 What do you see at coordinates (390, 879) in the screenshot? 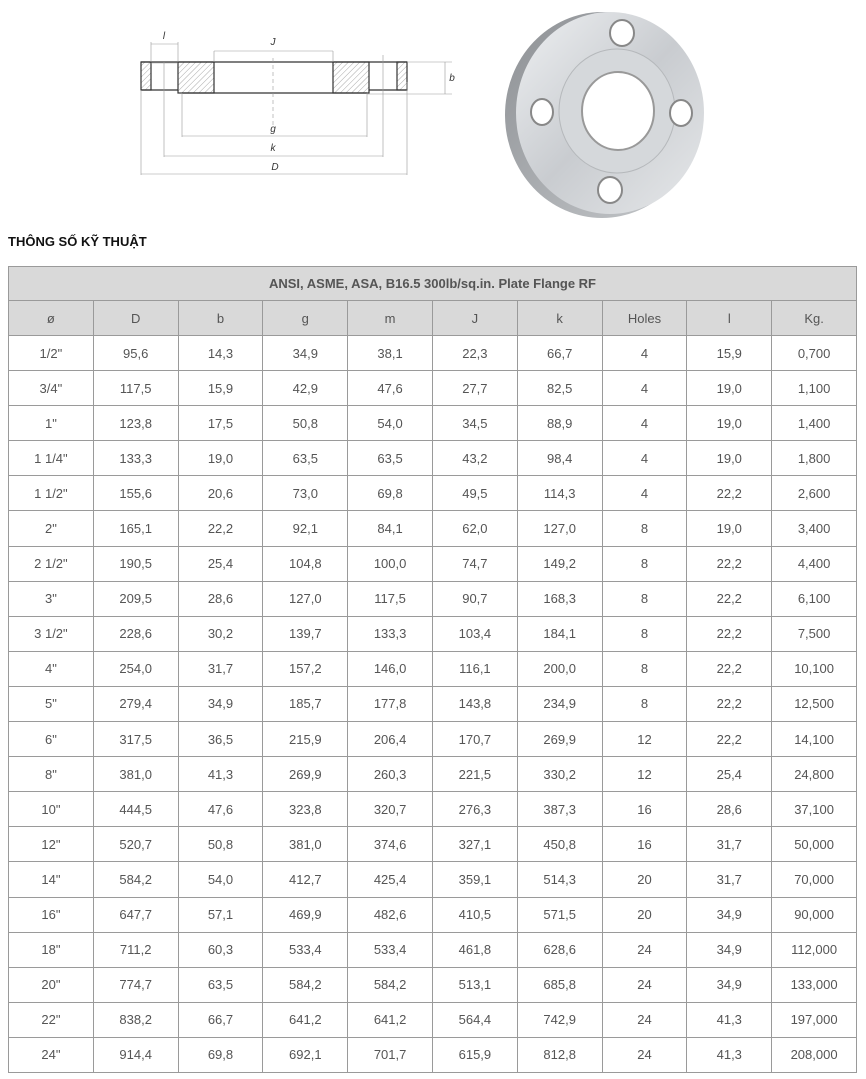
I see `table-cell: 425,4` at bounding box center [390, 879].